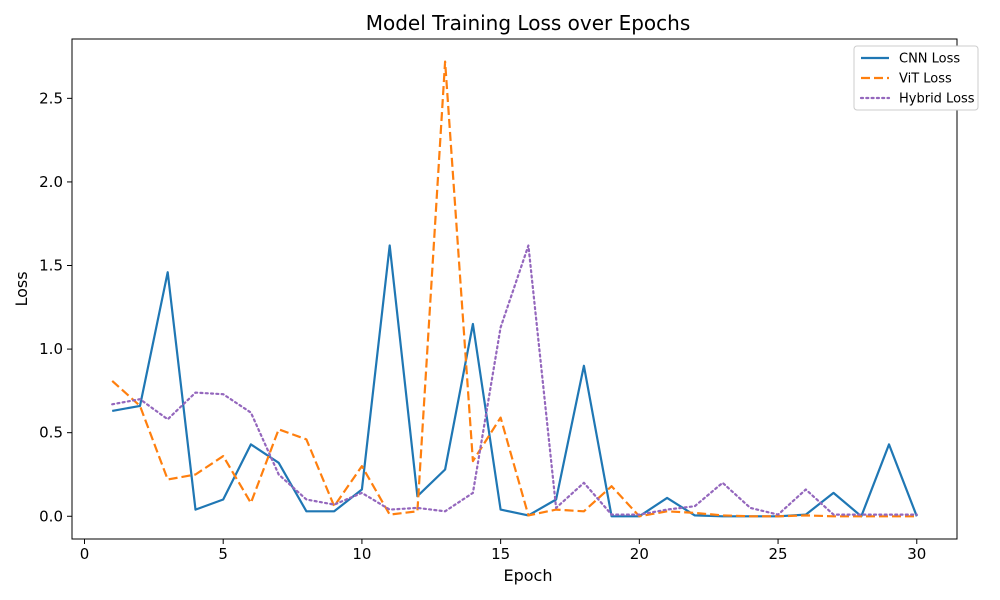  Describe the element at coordinates (55, 307) in the screenshot. I see `y-axis-ticks: 0.0 0.5 1.0 1.5 2.0 2.5` at that location.